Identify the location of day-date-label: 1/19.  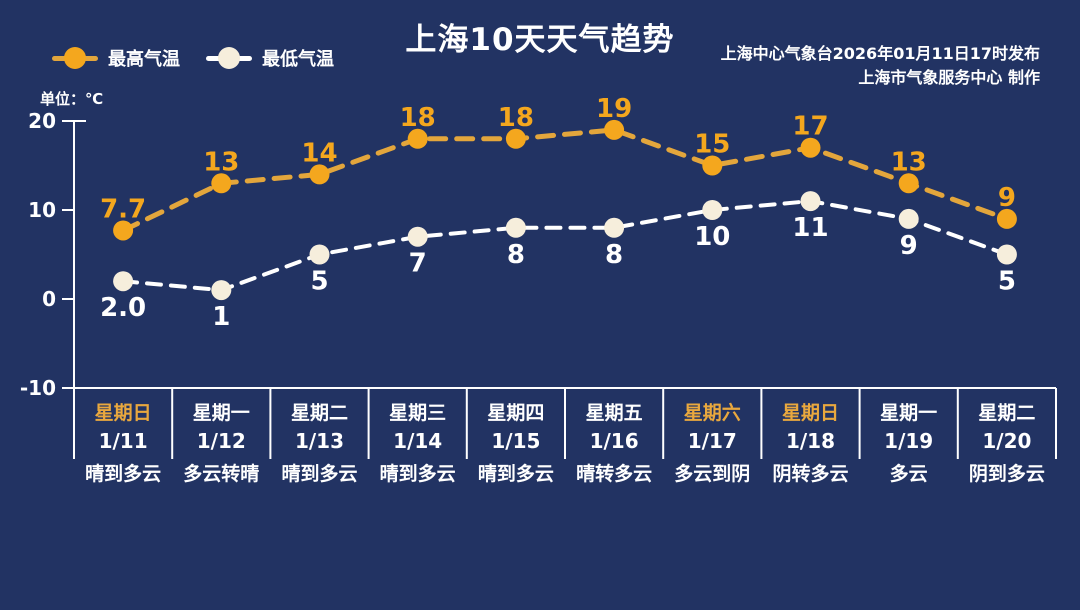
(909, 441).